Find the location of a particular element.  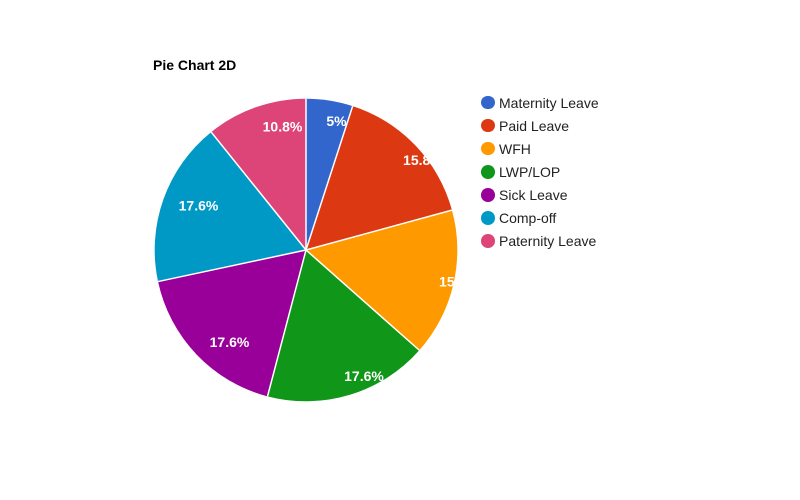

svg-text: 10.8% is located at coordinates (283, 126).